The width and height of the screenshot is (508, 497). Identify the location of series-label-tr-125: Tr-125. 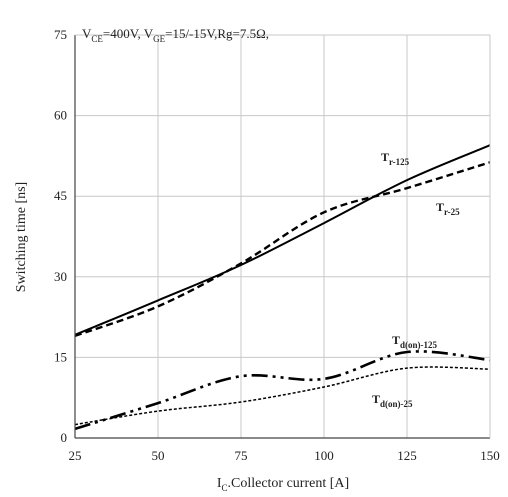
(395, 158).